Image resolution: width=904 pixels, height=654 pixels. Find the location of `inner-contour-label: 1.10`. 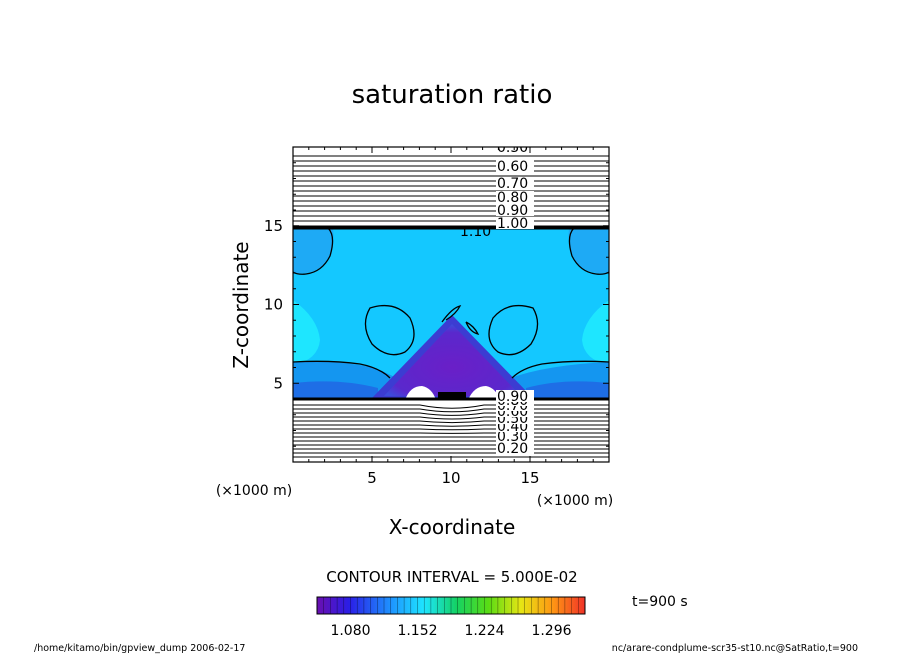

inner-contour-label: 1.10 is located at coordinates (475, 232).